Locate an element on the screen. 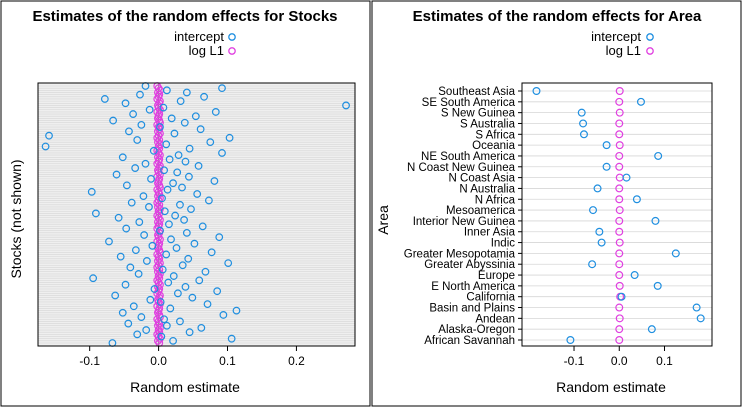  right-ytick-label: S Australia is located at coordinates (488, 124).